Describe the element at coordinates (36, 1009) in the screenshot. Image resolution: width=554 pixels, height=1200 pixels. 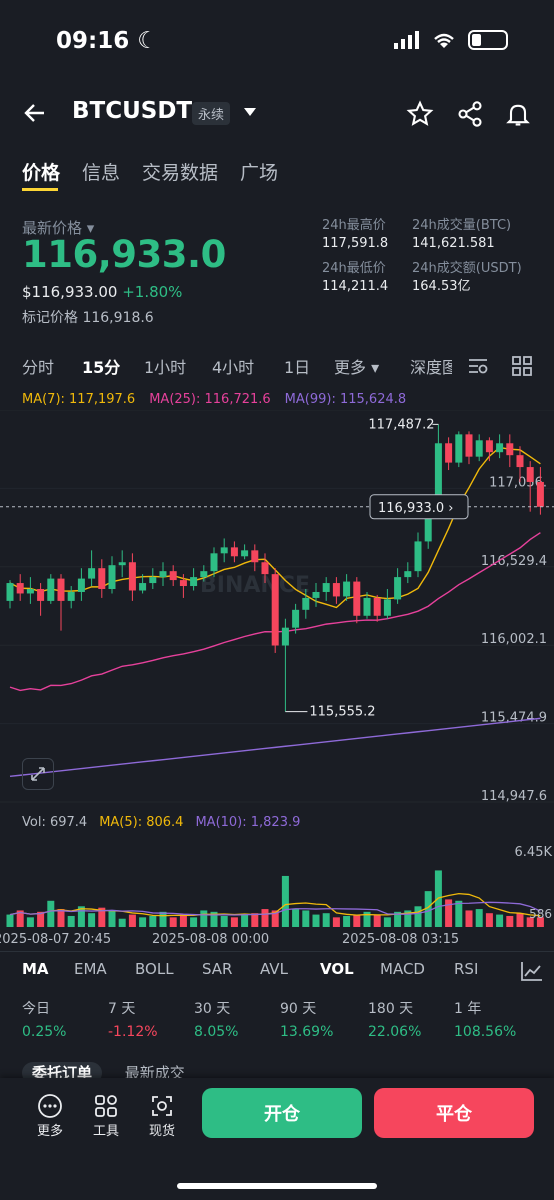
I see `performance-label: 今日` at that location.